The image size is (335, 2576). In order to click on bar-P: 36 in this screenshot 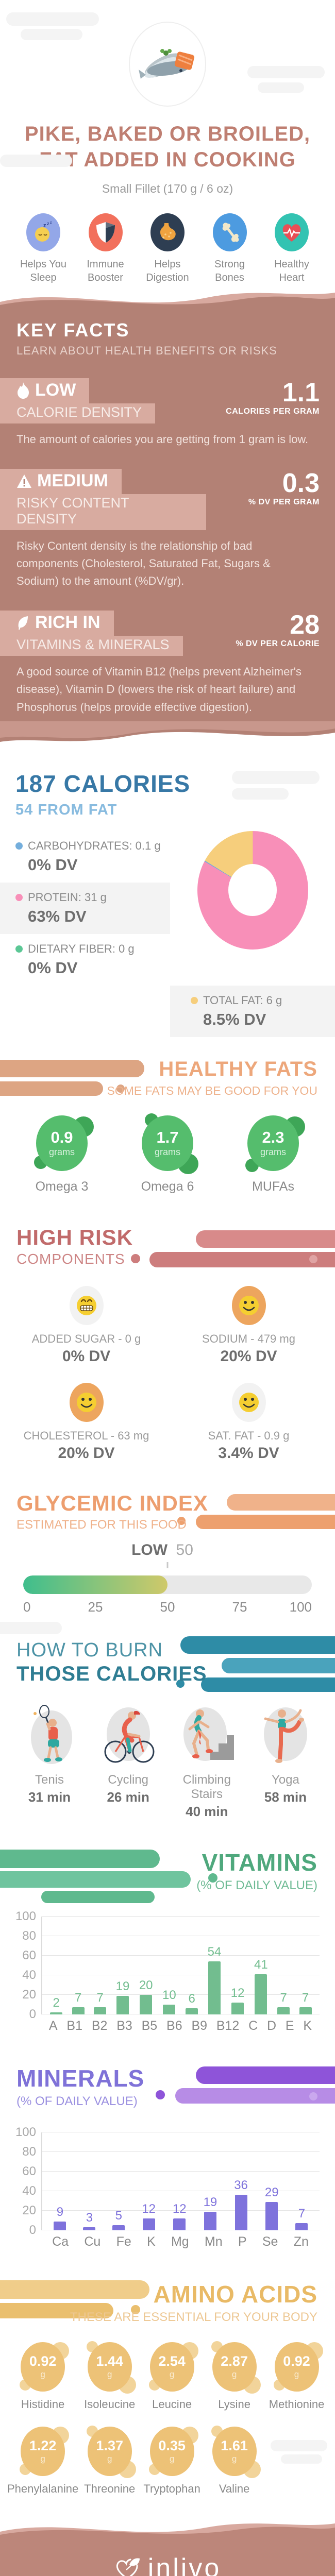, I will do `click(241, 2181)`.